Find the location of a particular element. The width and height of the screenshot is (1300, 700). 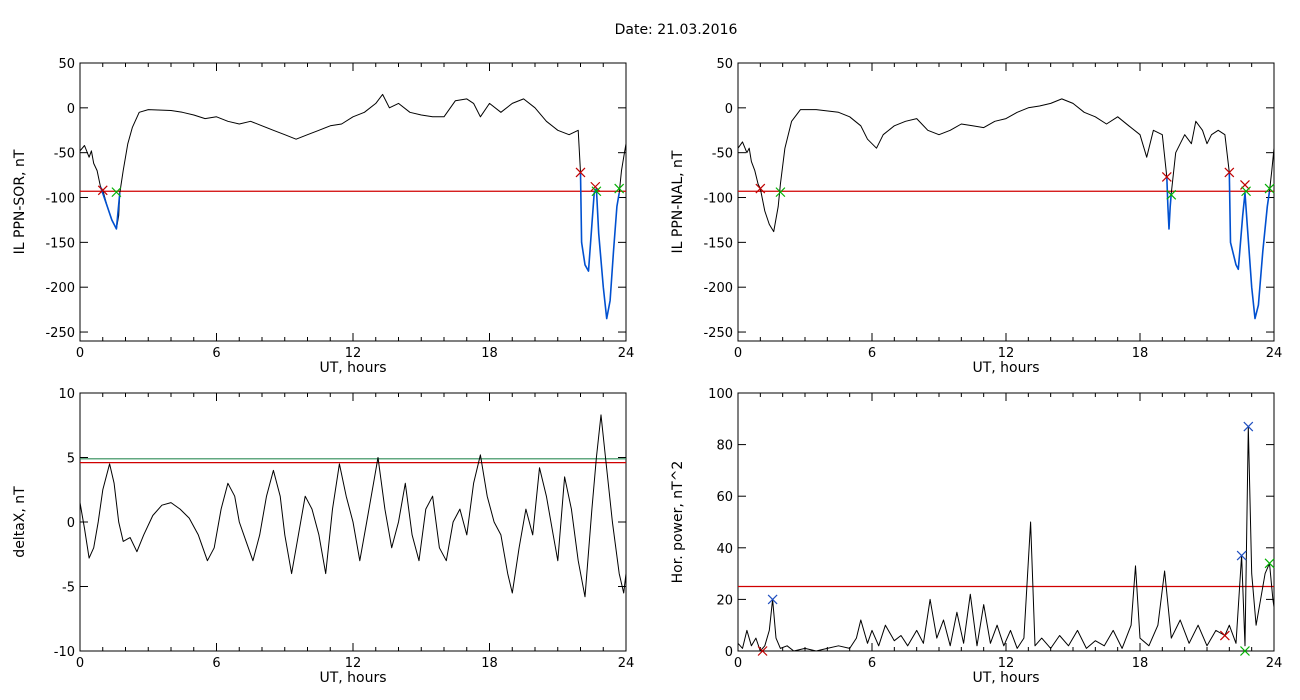

y-tick-label: -5 is located at coordinates (68, 588).